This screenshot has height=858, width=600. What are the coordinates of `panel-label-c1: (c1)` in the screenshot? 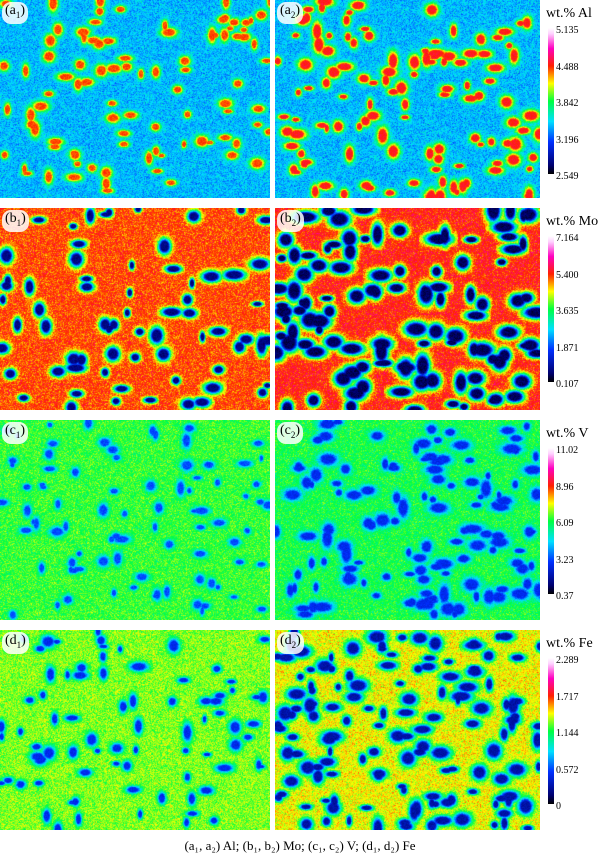 It's located at (15, 433).